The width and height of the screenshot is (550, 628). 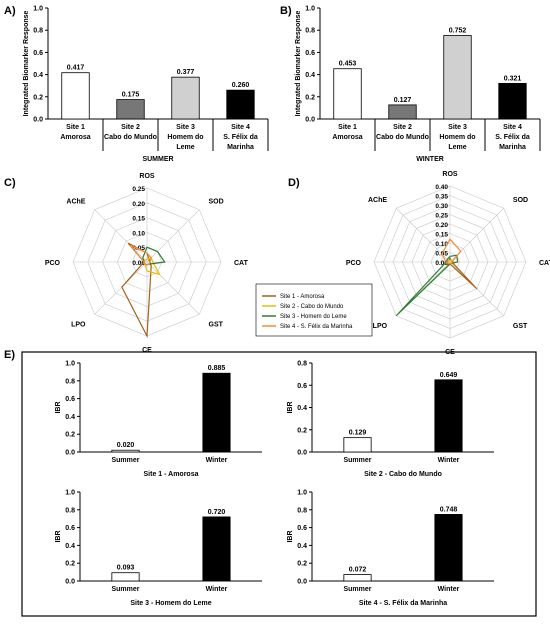 I want to click on bar-value-label: 0.260, so click(x=241, y=85).